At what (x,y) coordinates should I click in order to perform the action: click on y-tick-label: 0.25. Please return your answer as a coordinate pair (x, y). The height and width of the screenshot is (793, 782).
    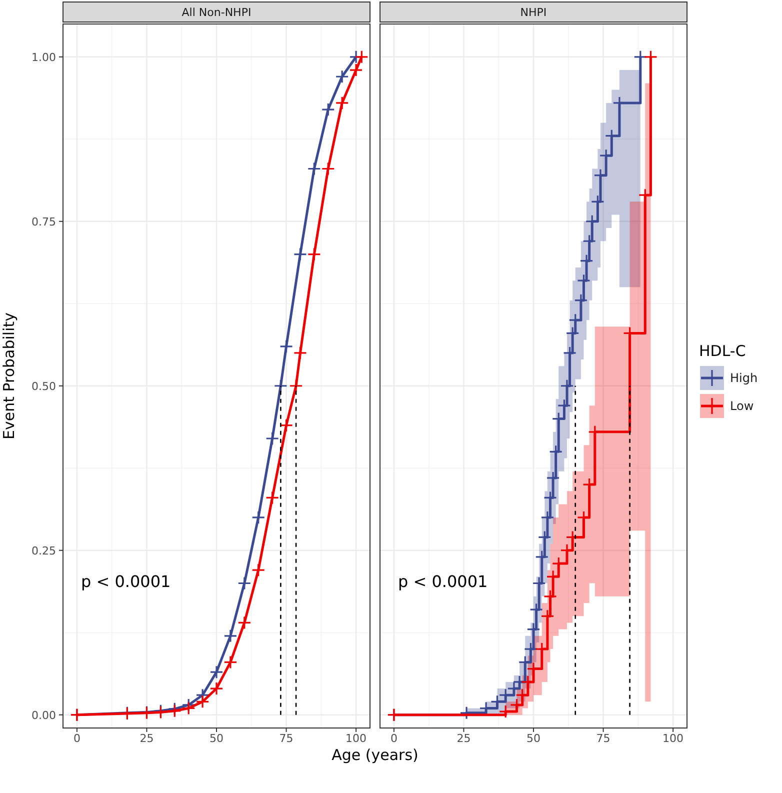
    Looking at the image, I should click on (44, 551).